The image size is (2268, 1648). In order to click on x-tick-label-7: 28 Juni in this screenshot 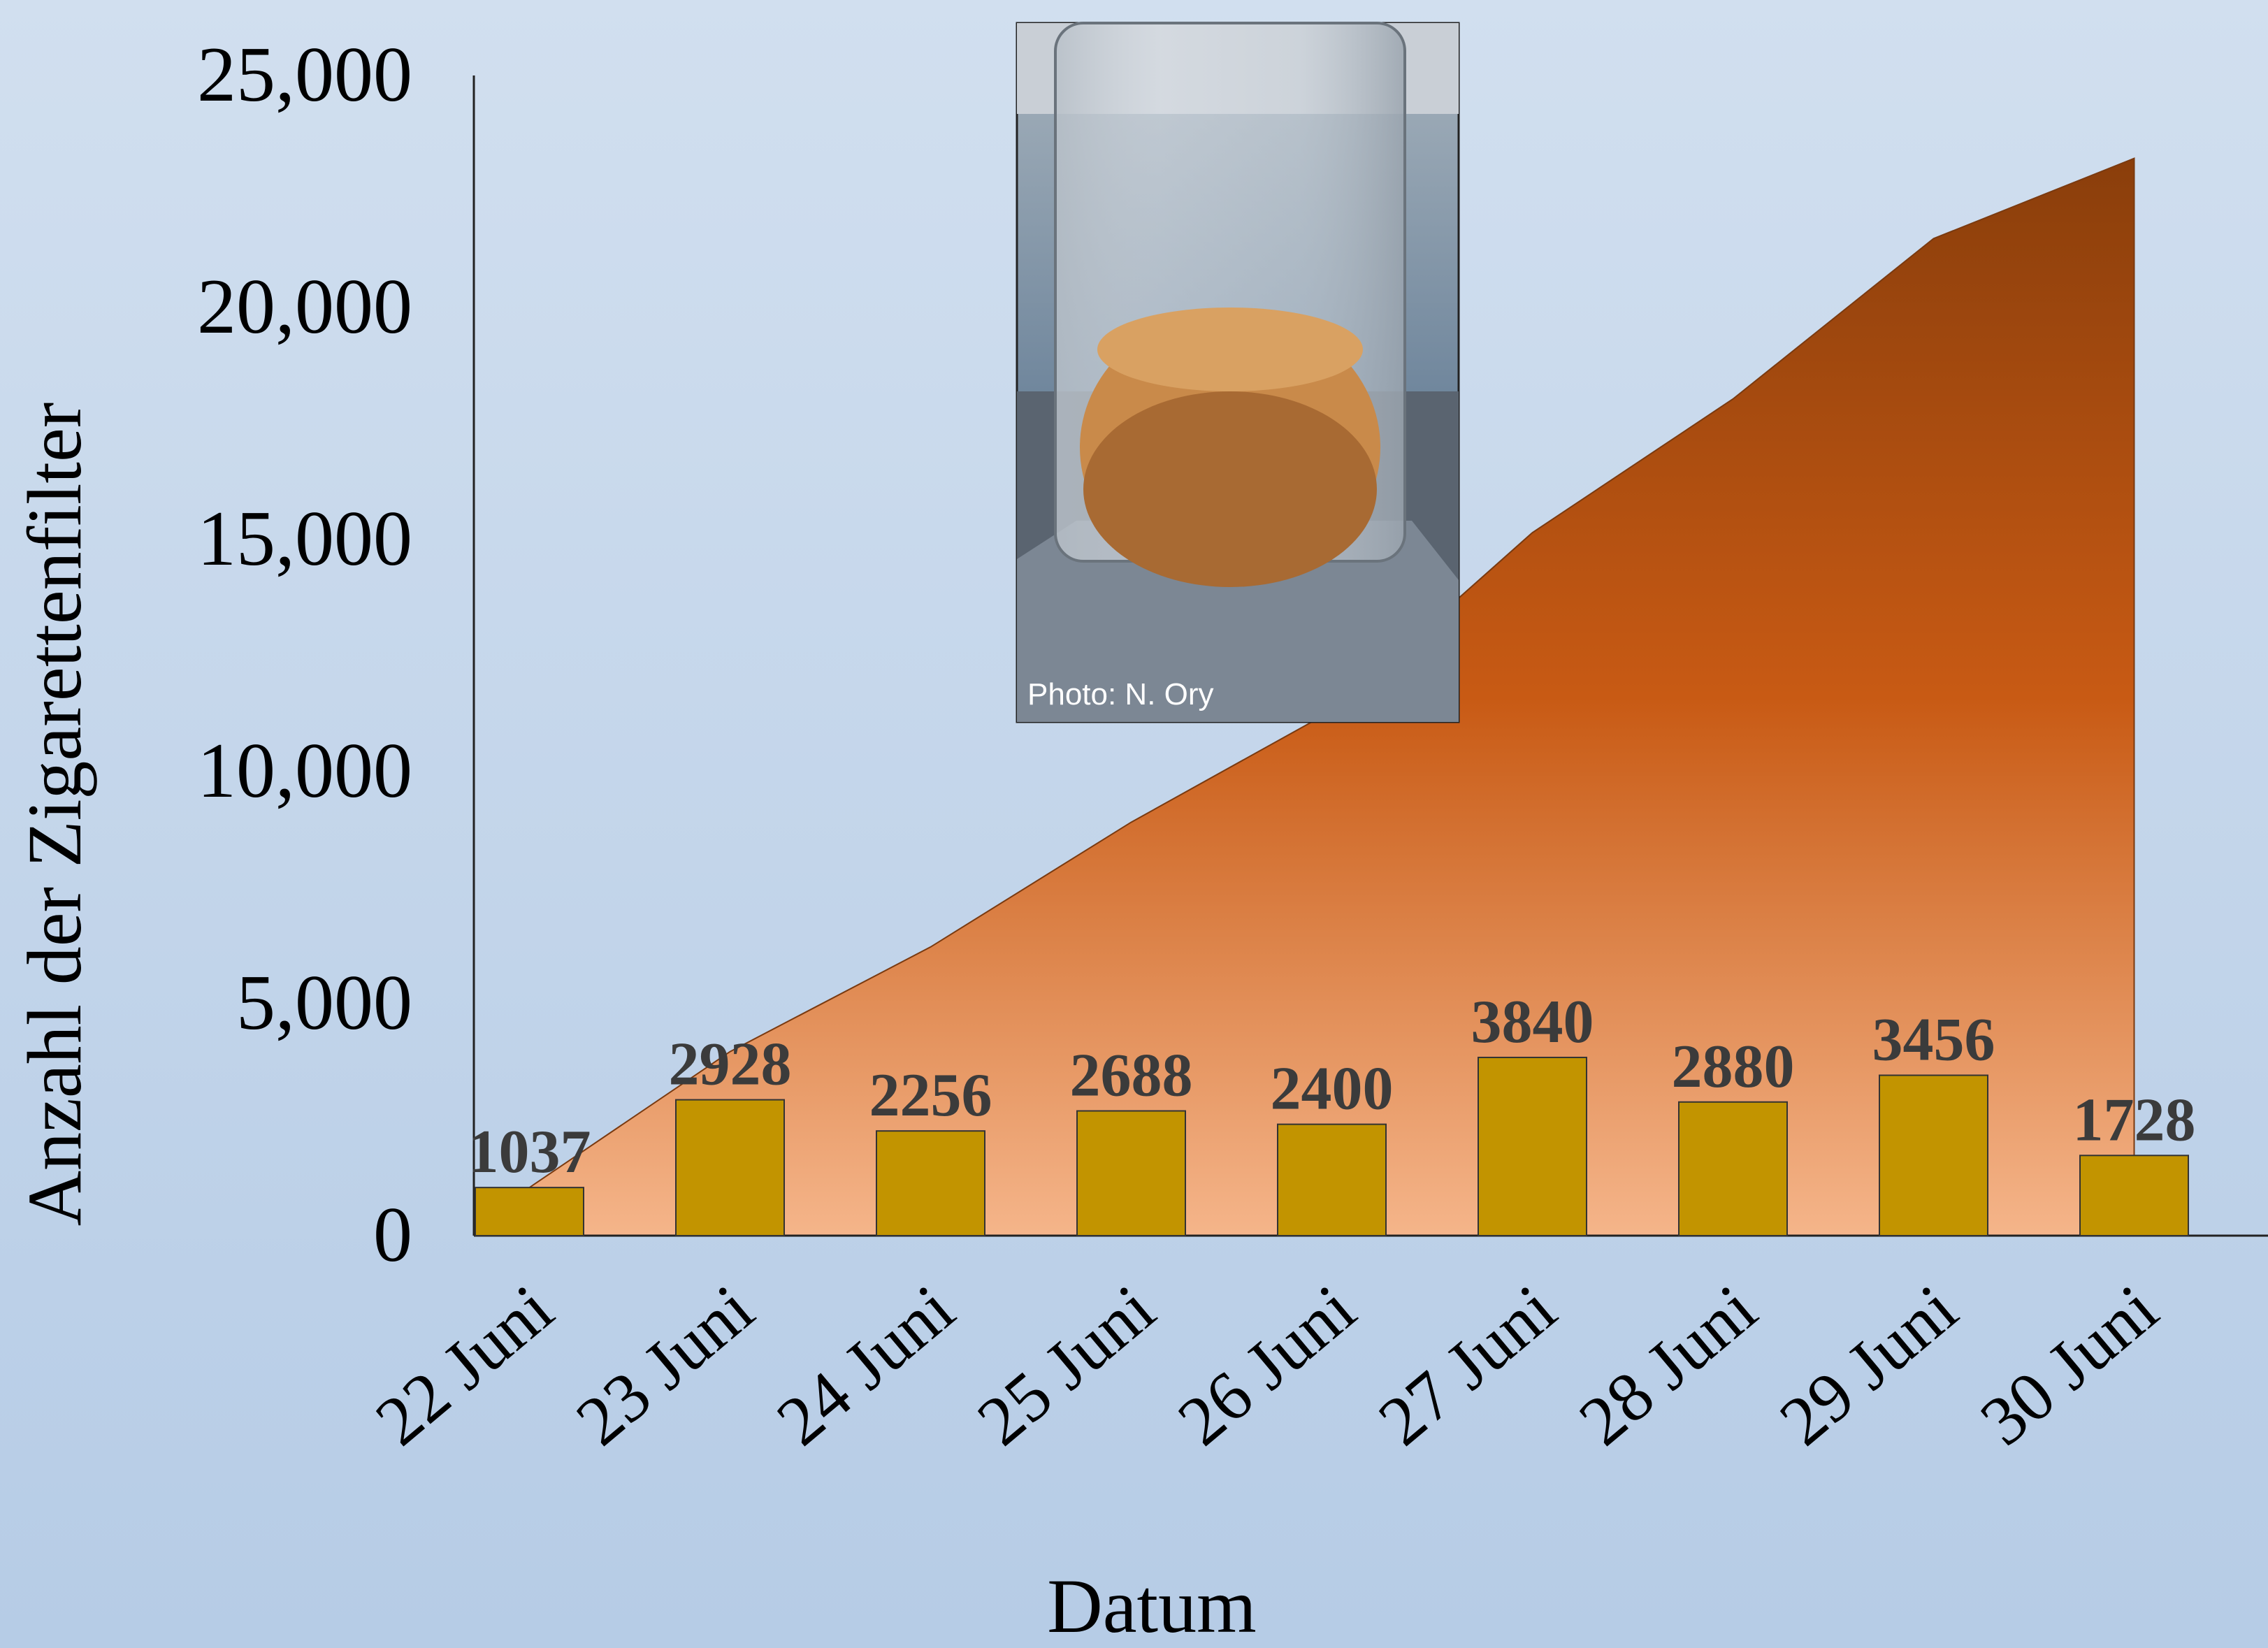, I will do `click(1668, 1366)`.